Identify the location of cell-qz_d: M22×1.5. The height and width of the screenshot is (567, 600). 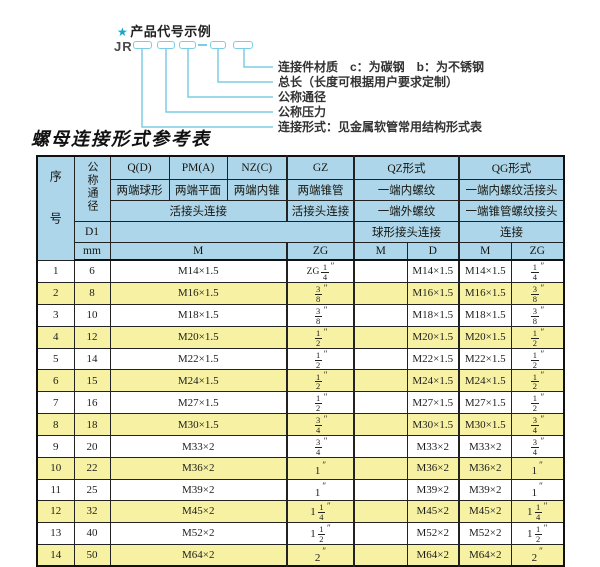
(433, 359).